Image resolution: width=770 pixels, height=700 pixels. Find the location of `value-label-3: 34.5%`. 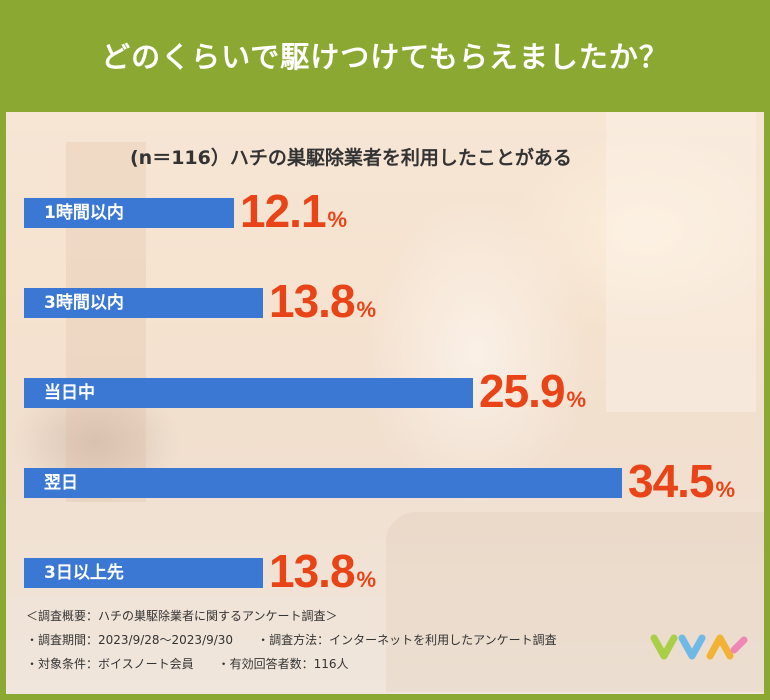

value-label-3: 34.5% is located at coordinates (682, 481).